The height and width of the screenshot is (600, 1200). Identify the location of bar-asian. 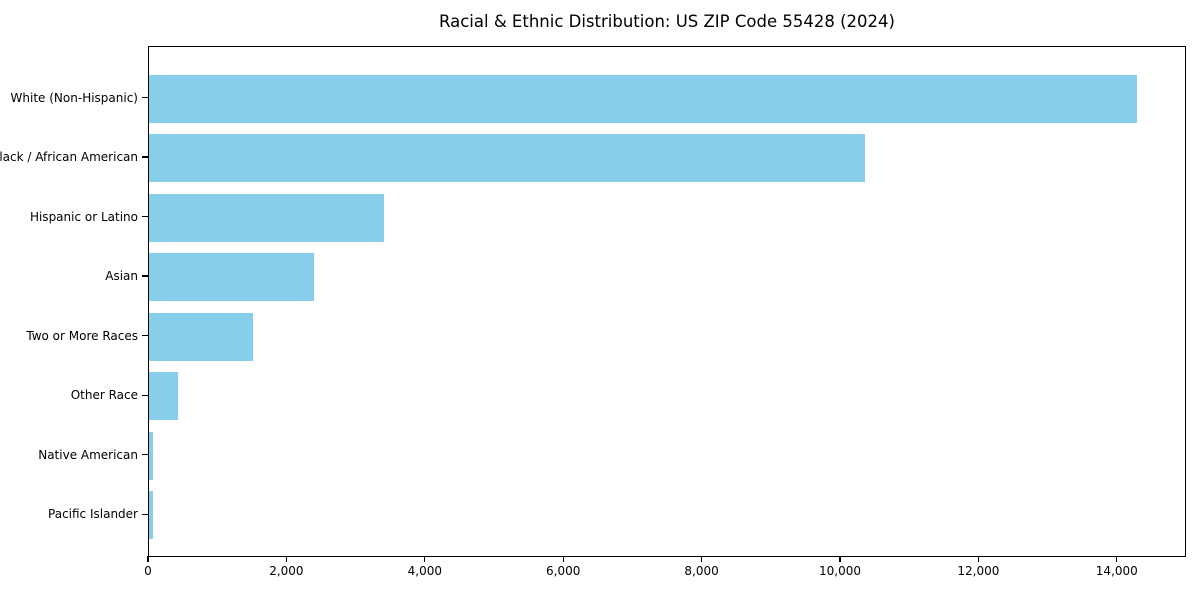
(231, 277).